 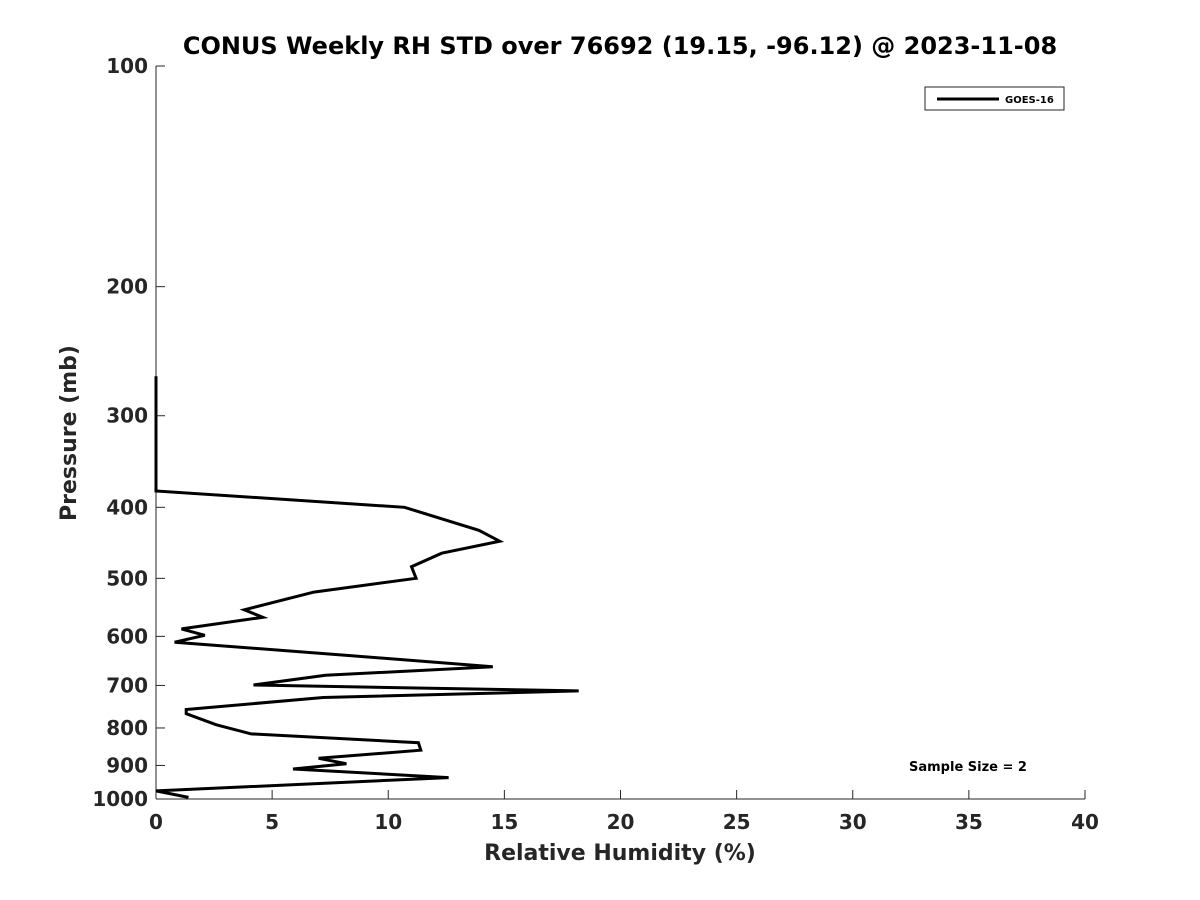 I want to click on y-tick-label: 300, so click(x=127, y=416).